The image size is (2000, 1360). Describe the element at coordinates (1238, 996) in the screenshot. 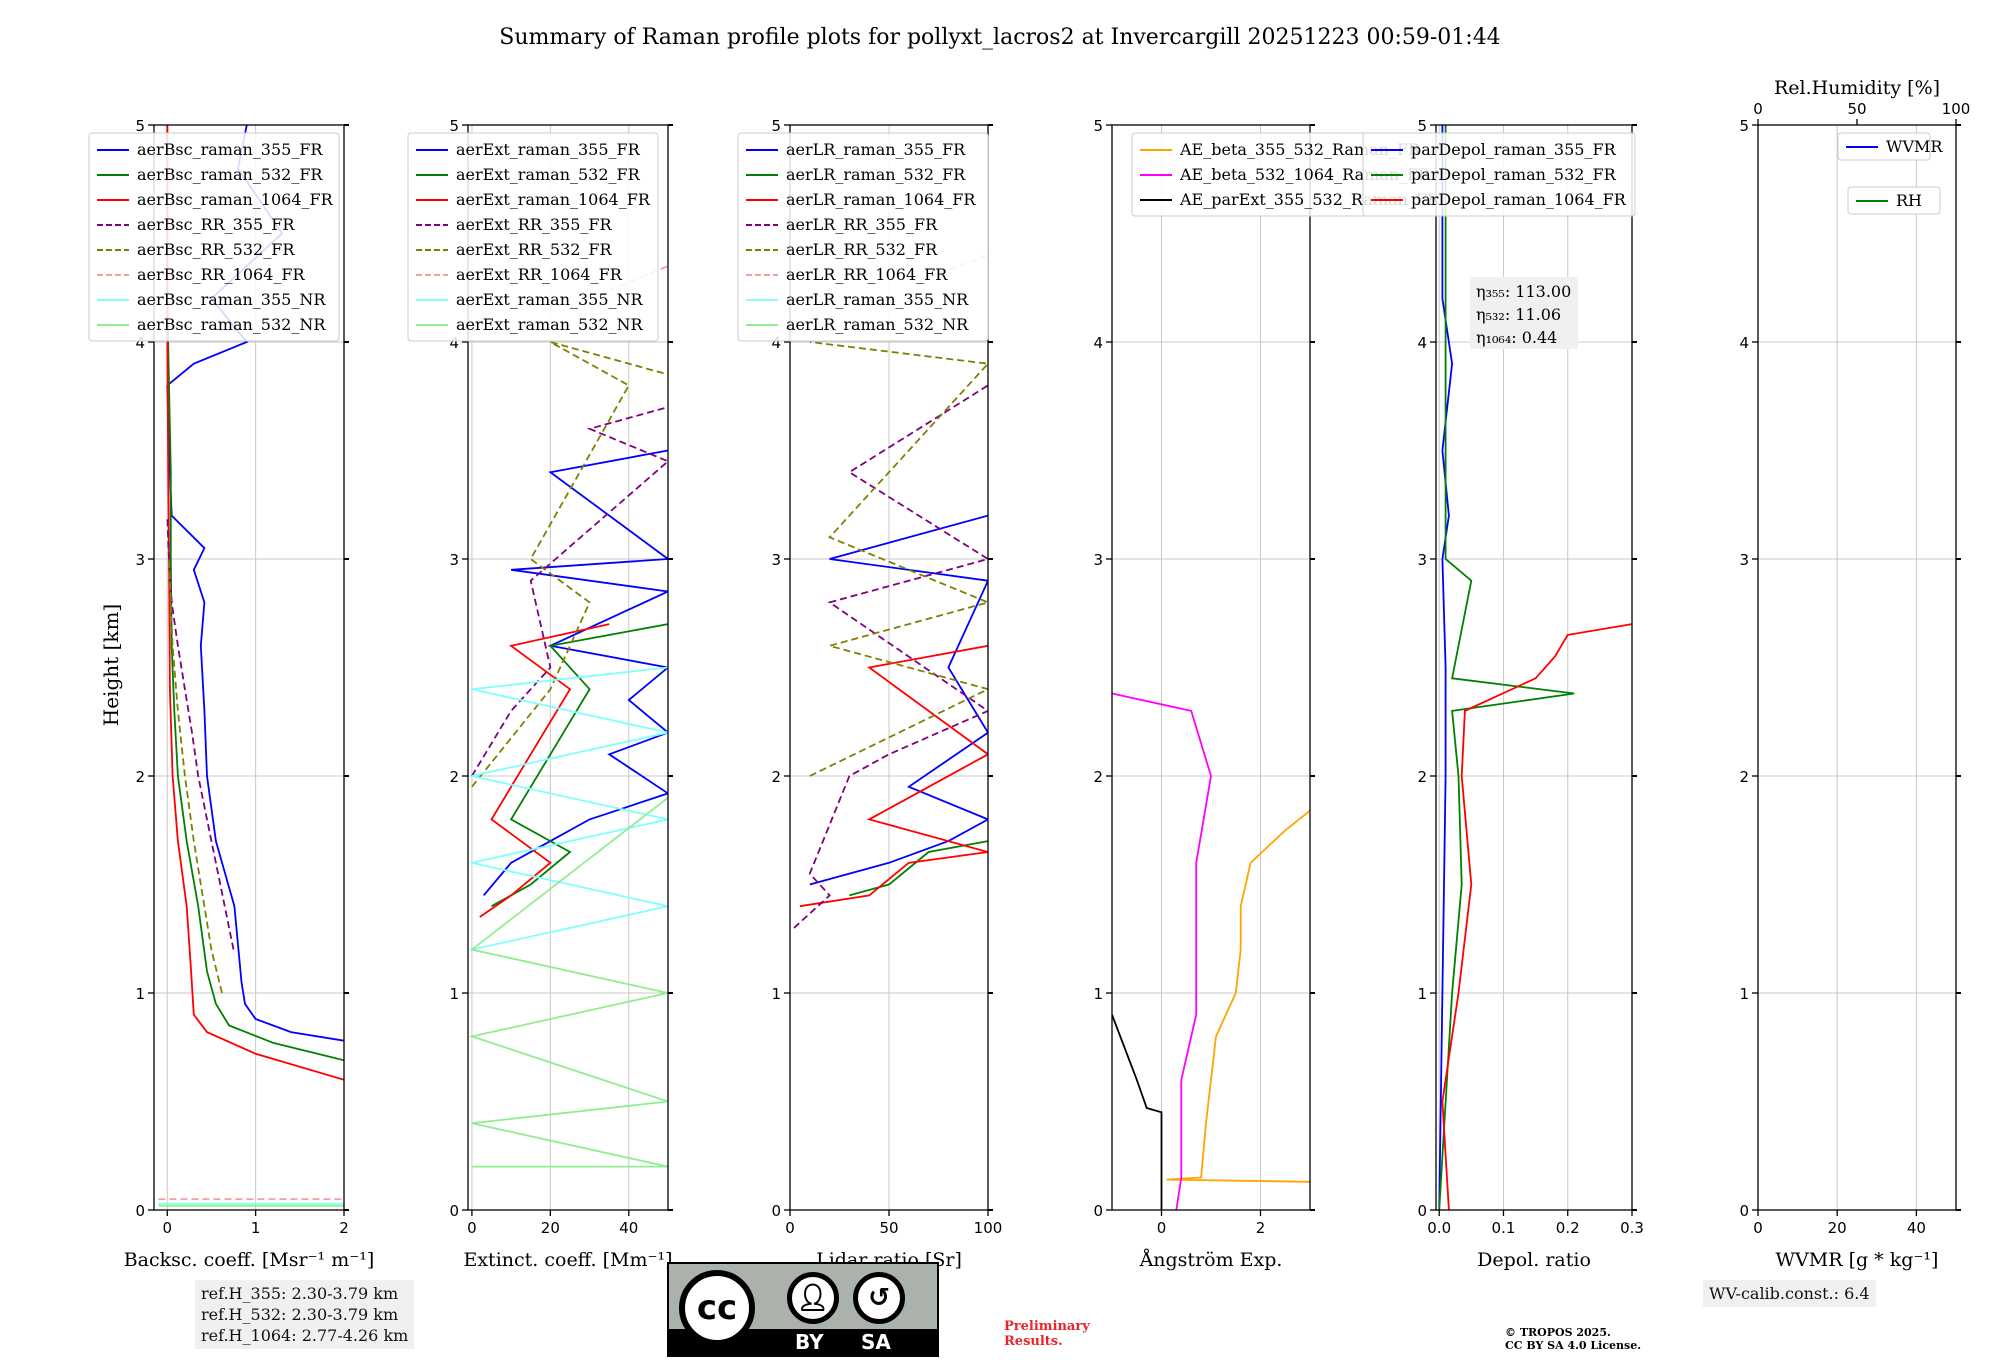

I see `series-line-AE_beta_355_532_Raman_FR` at that location.